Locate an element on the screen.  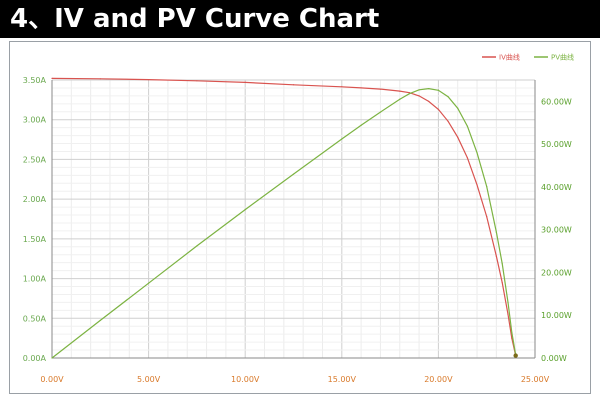
legend-label: IV曲线 is located at coordinates (509, 57).